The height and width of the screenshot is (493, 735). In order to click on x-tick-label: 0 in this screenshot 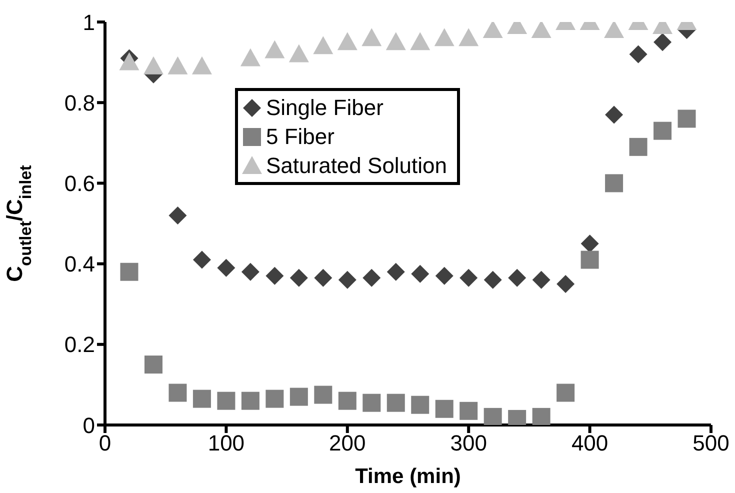, I will do `click(105, 443)`.